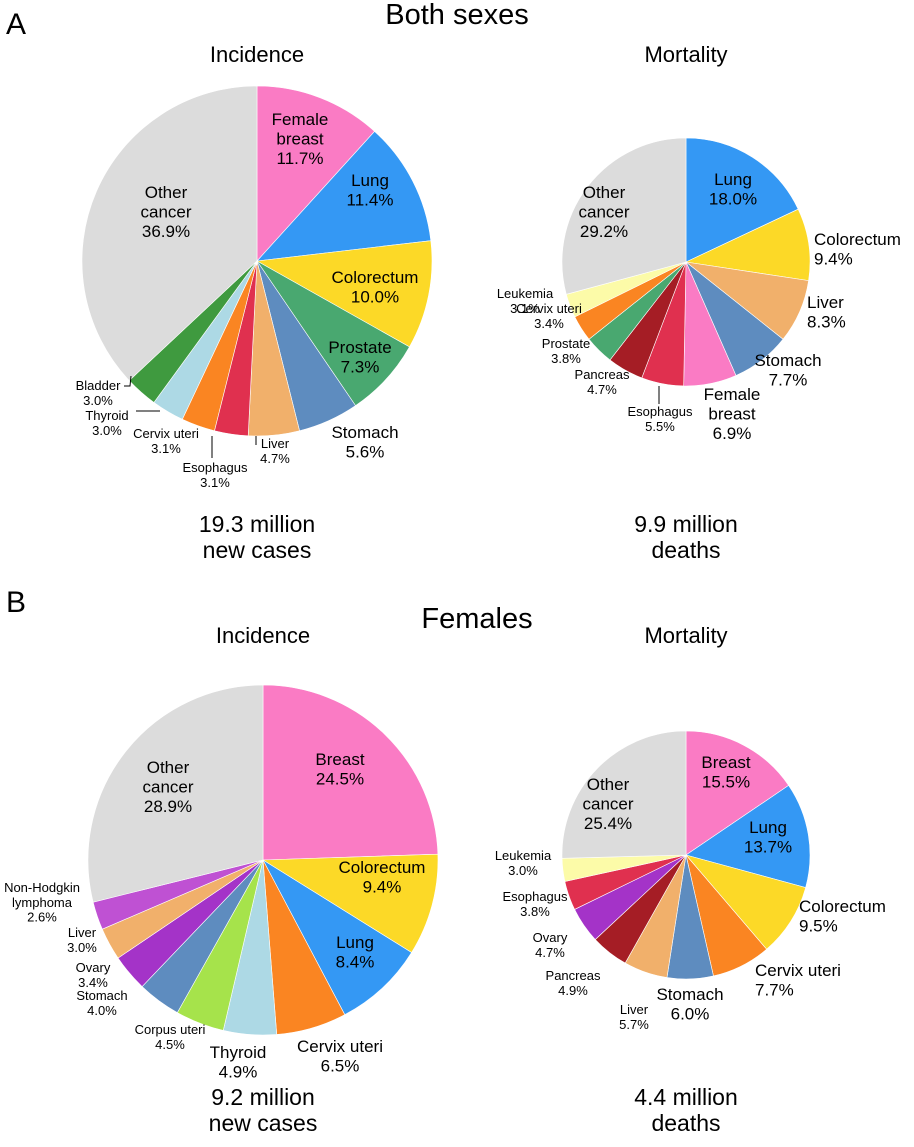 The image size is (914, 1147). What do you see at coordinates (608, 823) in the screenshot?
I see `slice-percent: 25.4%` at bounding box center [608, 823].